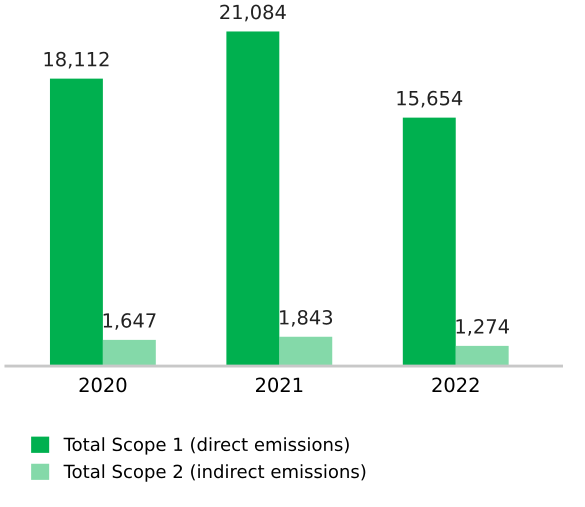 The height and width of the screenshot is (507, 585). What do you see at coordinates (279, 385) in the screenshot?
I see `x-tick-label: 2021` at bounding box center [279, 385].